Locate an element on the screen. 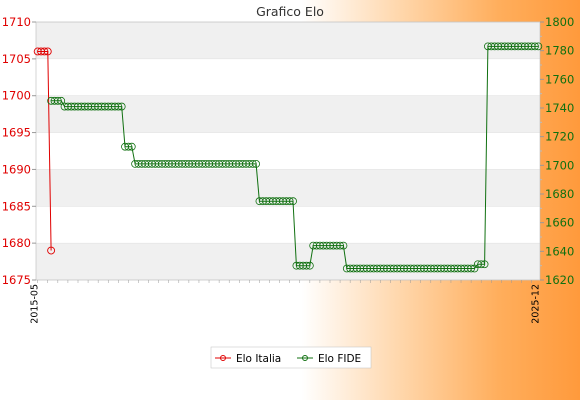  legend-label-italia: Elo Italia is located at coordinates (258, 359).